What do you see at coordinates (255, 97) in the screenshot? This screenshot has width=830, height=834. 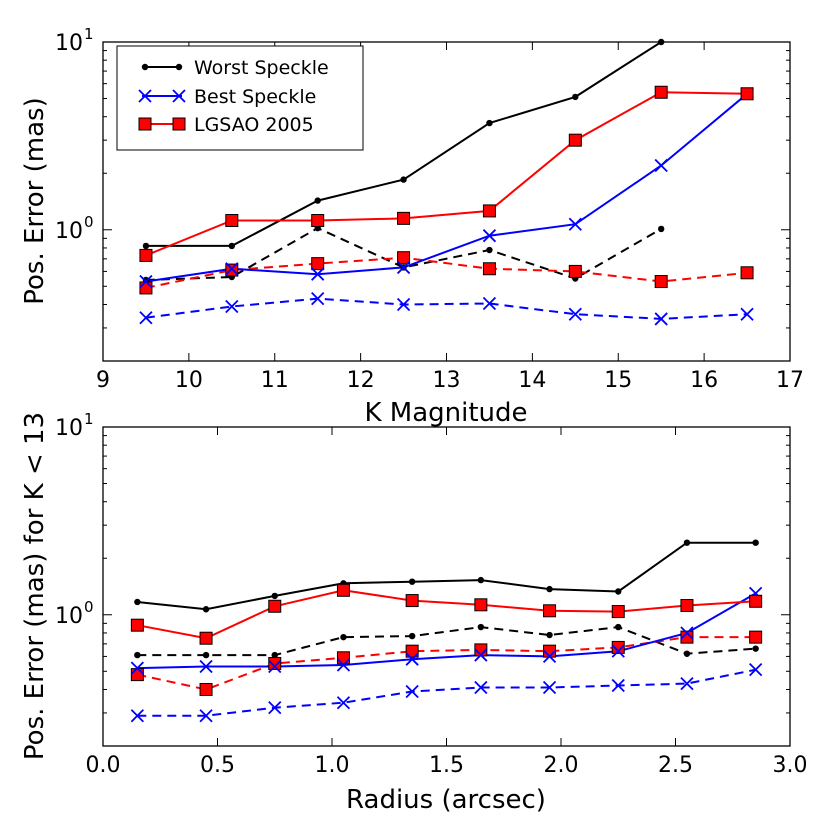 I see `legend-label-best-speckle: Best Speckle` at bounding box center [255, 97].